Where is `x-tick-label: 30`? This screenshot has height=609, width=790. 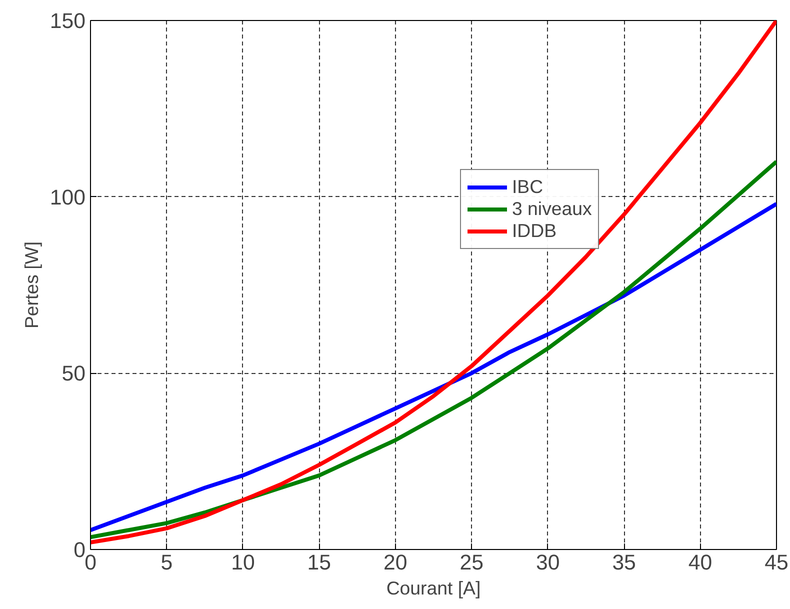 x-tick-label: 30 is located at coordinates (548, 562).